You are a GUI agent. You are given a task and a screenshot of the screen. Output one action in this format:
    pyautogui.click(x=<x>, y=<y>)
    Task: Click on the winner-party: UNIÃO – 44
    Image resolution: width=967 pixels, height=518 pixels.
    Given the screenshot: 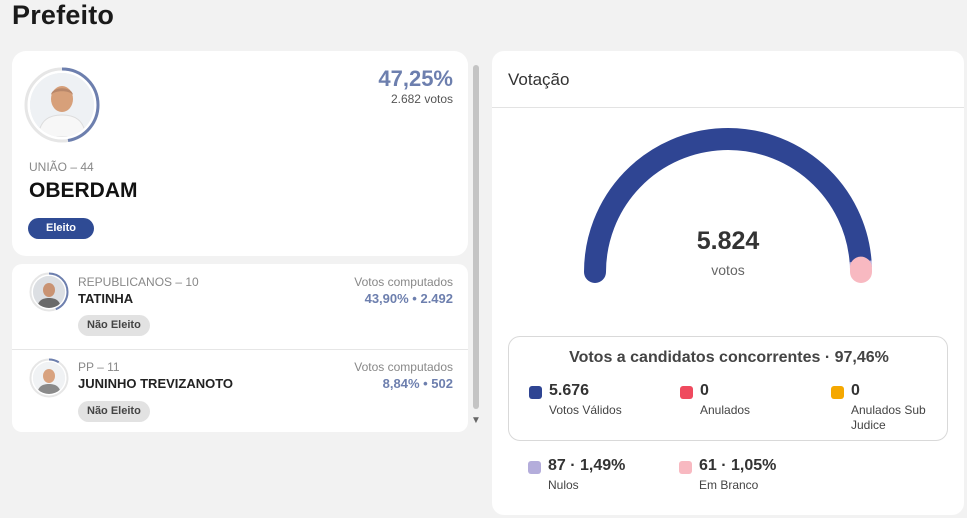 What is the action you would take?
    pyautogui.click(x=61, y=167)
    